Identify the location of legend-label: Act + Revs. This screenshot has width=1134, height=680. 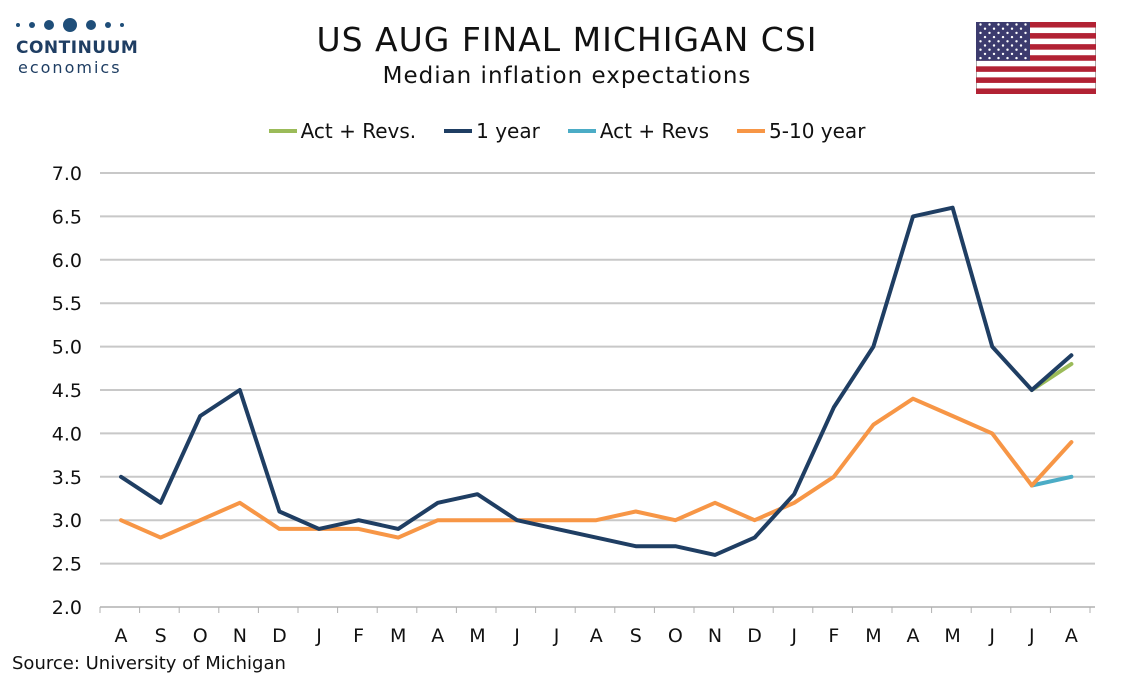
(654, 131).